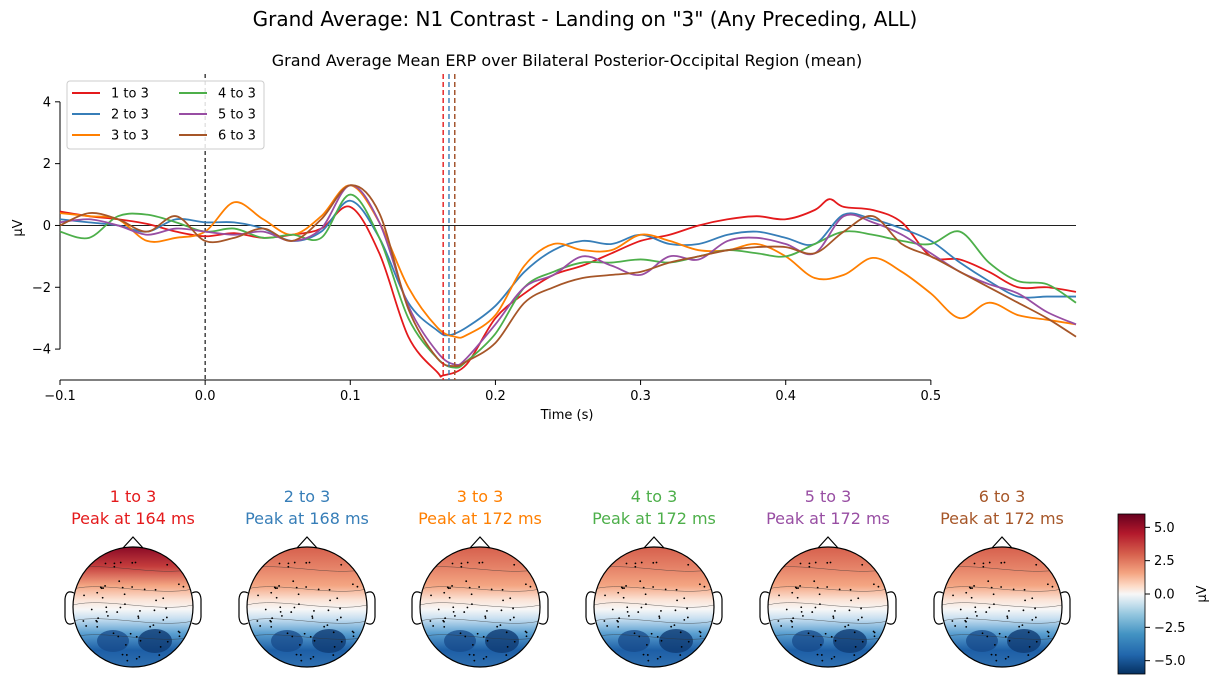  I want to click on colorbar-tick-label: 2.5, so click(1164, 561).